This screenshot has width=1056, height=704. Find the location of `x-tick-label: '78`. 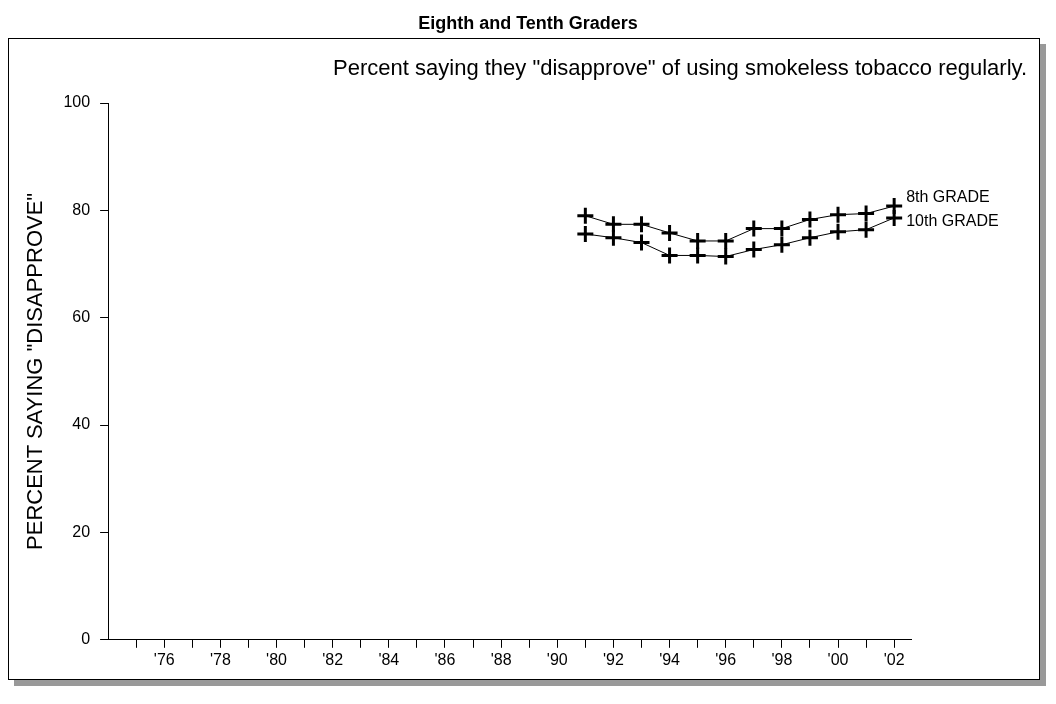

x-tick-label: '78 is located at coordinates (220, 659).